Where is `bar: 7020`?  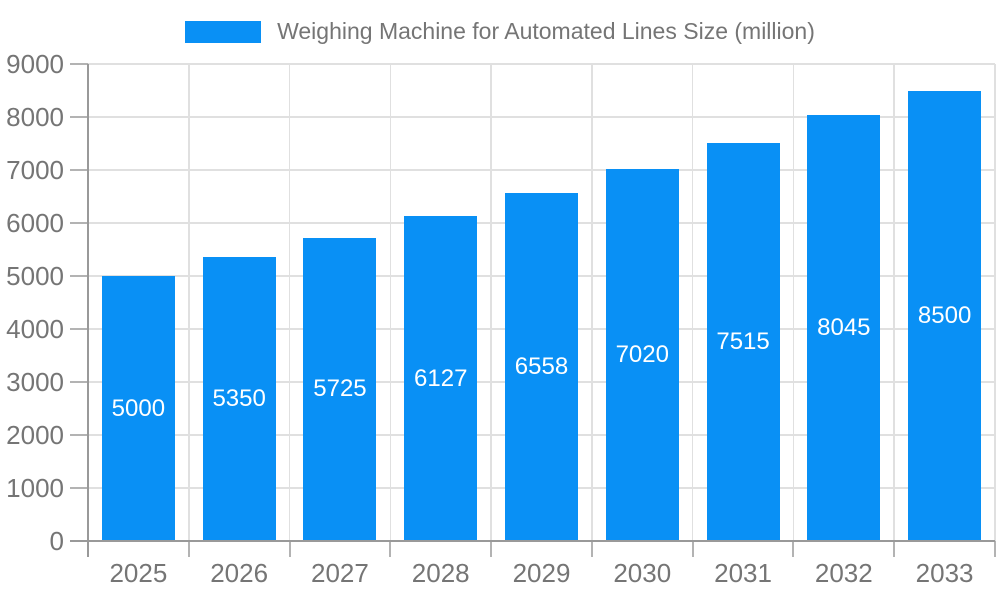
bar: 7020 is located at coordinates (642, 354).